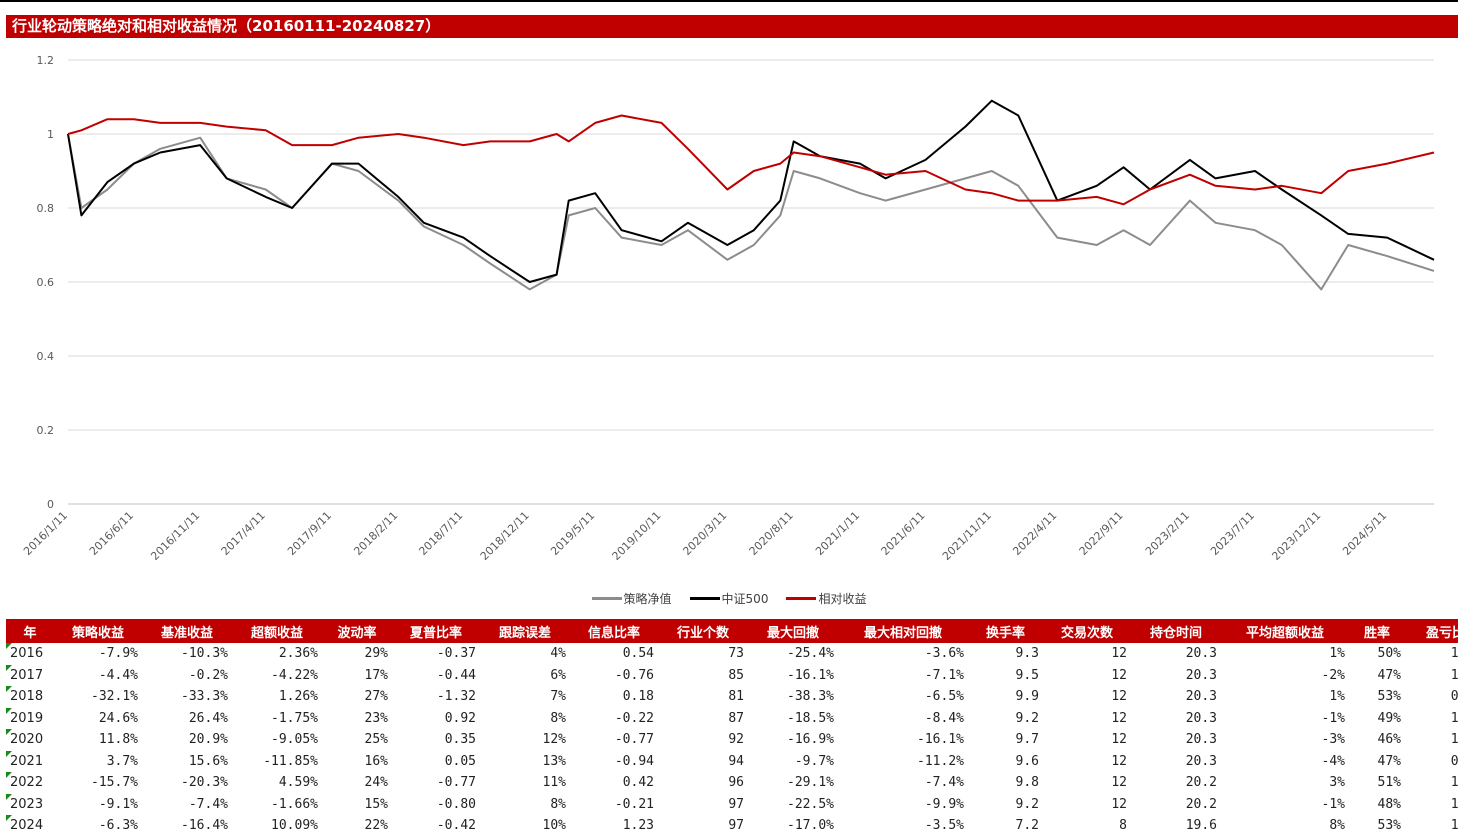 The height and width of the screenshot is (840, 1458). I want to click on x-tick-label: 2023/2/11, so click(1167, 533).